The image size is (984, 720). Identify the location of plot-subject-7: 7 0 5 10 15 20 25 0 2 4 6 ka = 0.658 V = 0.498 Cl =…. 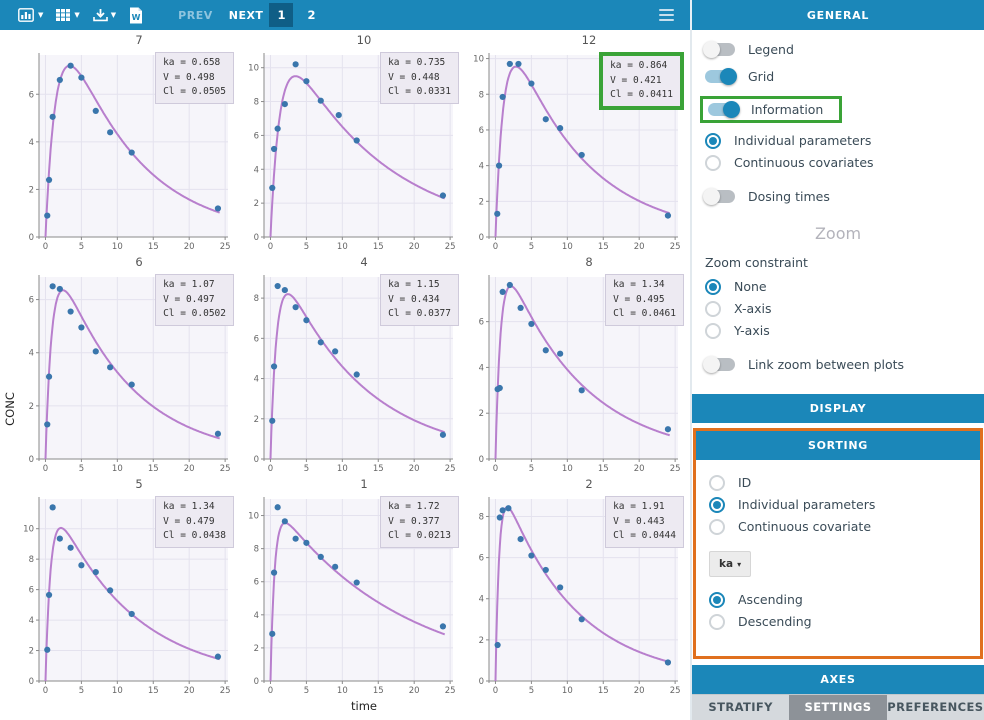
(126, 144).